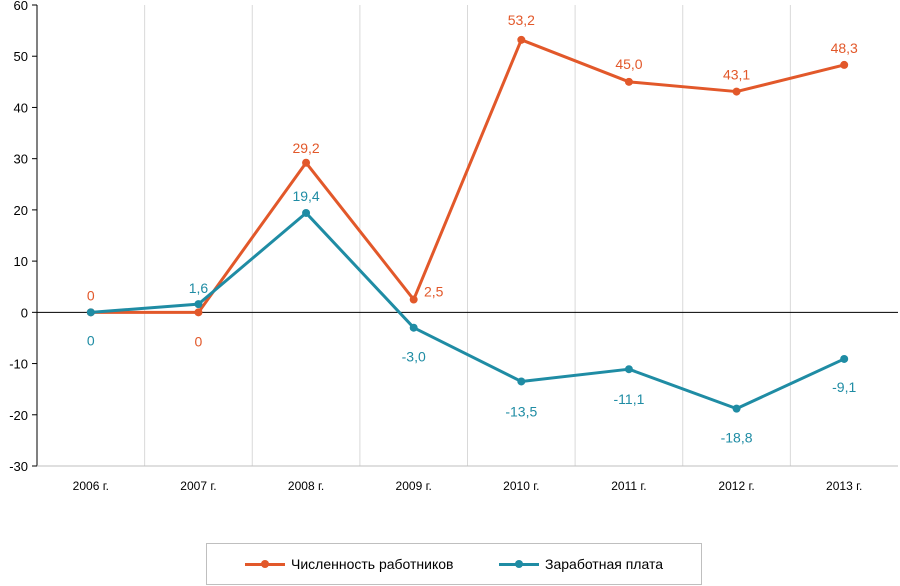  I want to click on x-tick-label: 2007 г., so click(198, 486).